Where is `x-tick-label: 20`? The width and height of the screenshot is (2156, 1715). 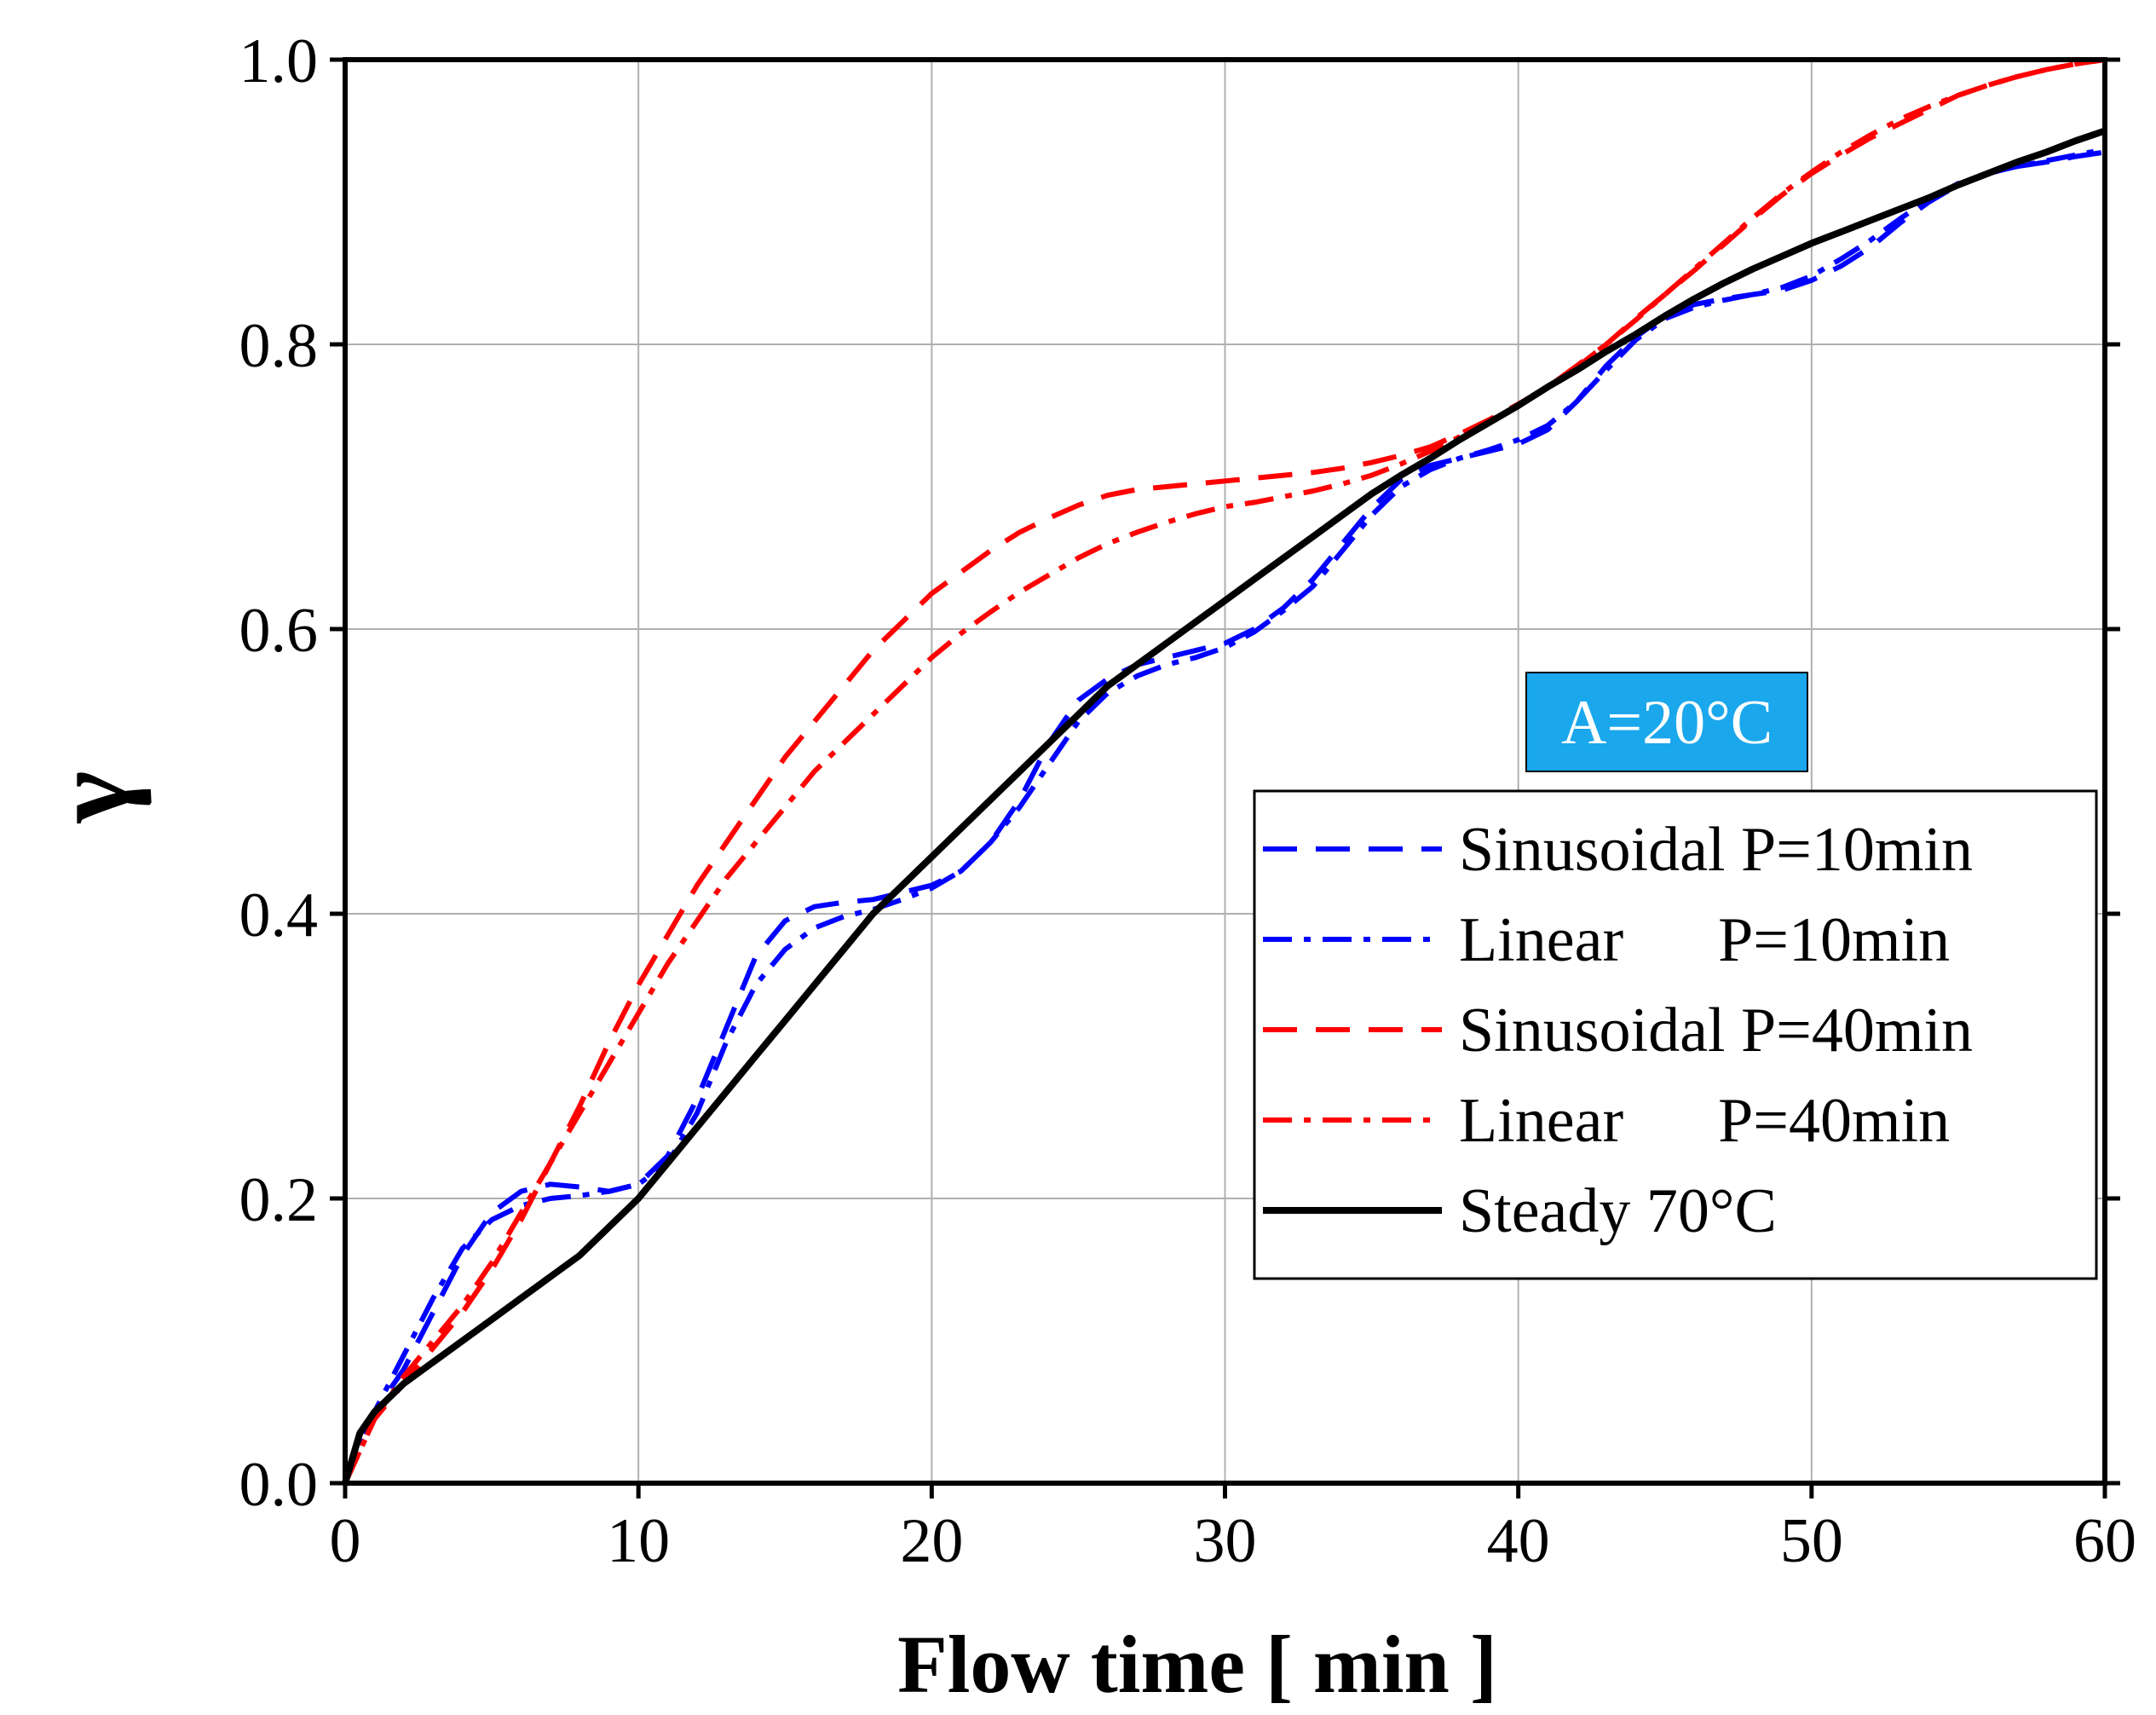 x-tick-label: 20 is located at coordinates (931, 1541).